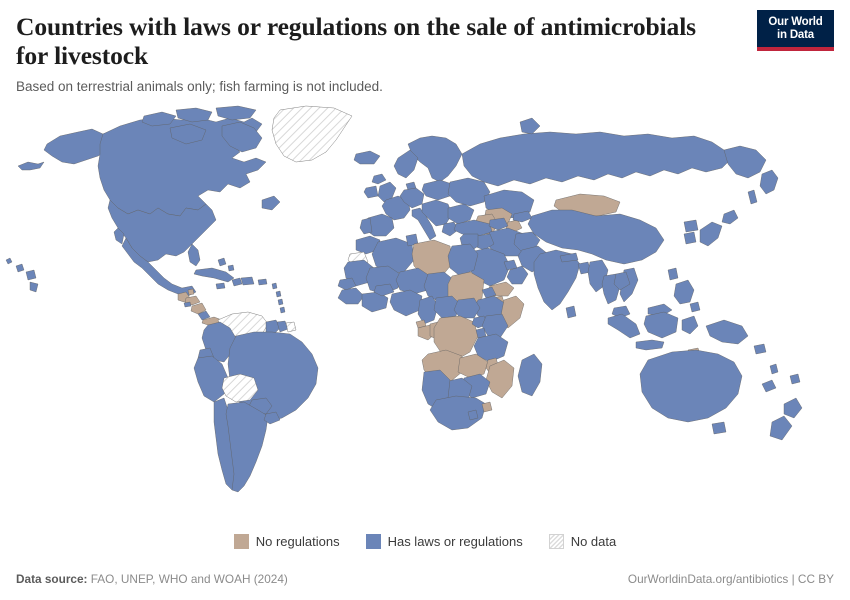 Image resolution: width=850 pixels, height=600 pixels. I want to click on country-iceland, so click(367, 157).